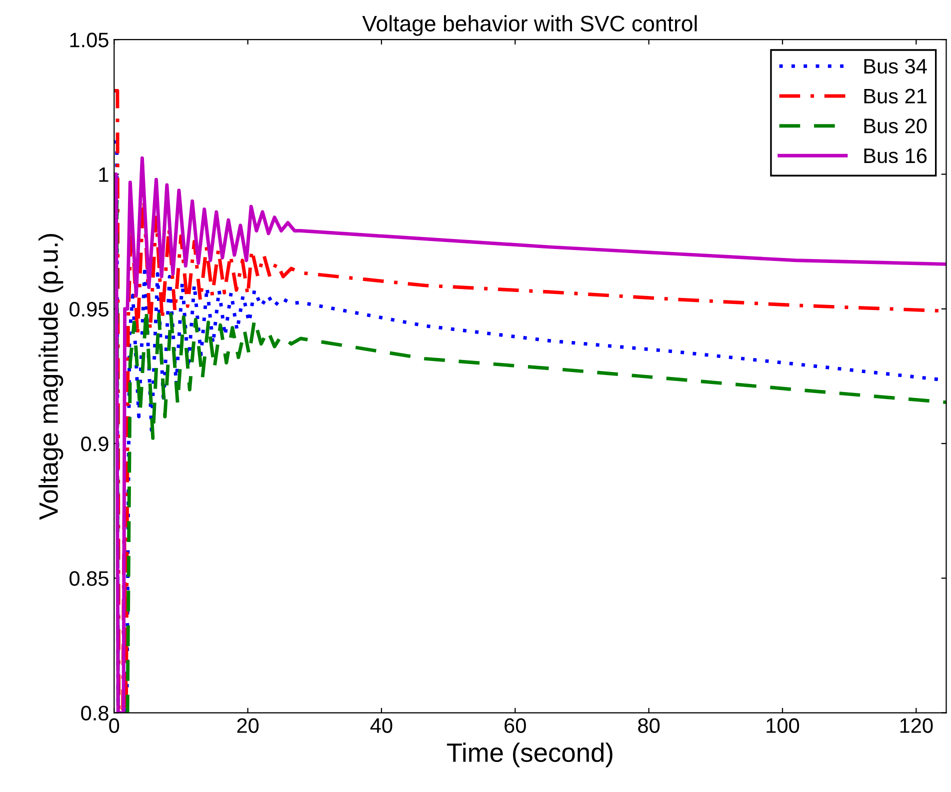 This screenshot has width=951, height=792. I want to click on y-tick-label: 1, so click(103, 174).